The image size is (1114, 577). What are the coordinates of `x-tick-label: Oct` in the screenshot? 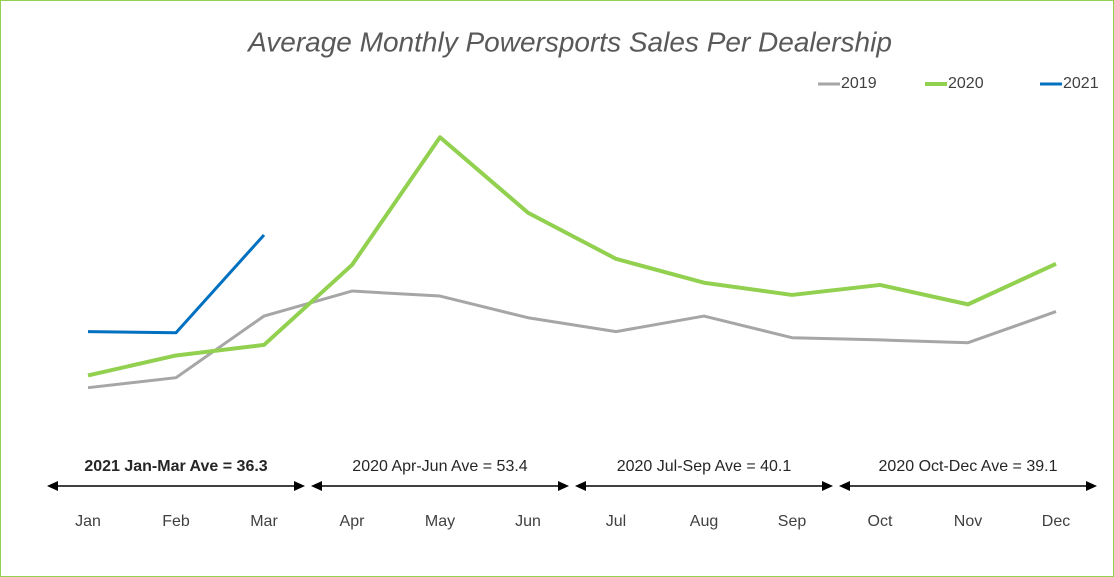 It's located at (880, 521).